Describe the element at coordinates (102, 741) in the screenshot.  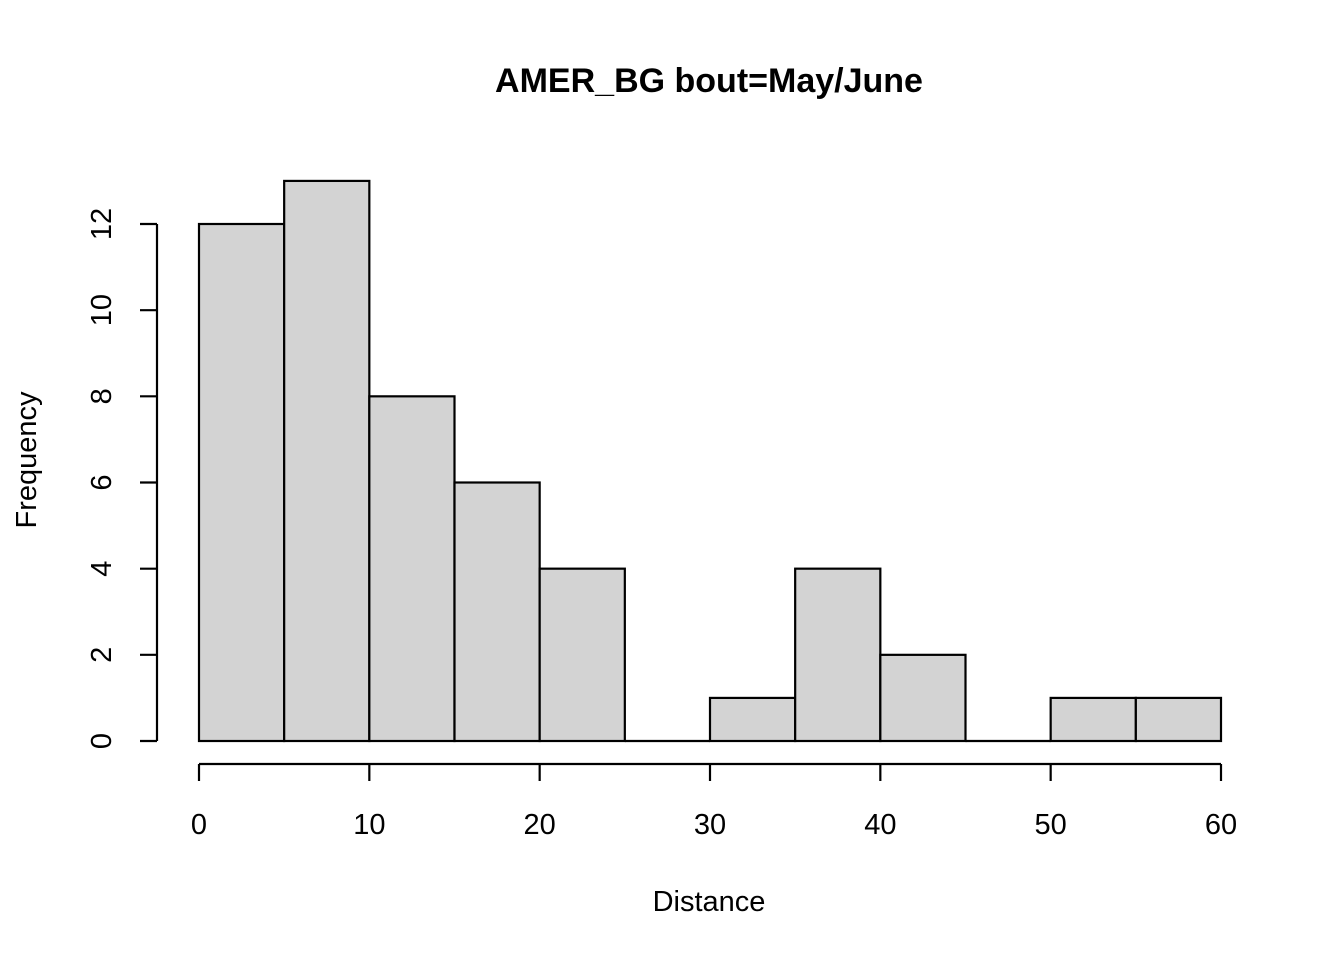
I see `y-tick-label: 0` at that location.